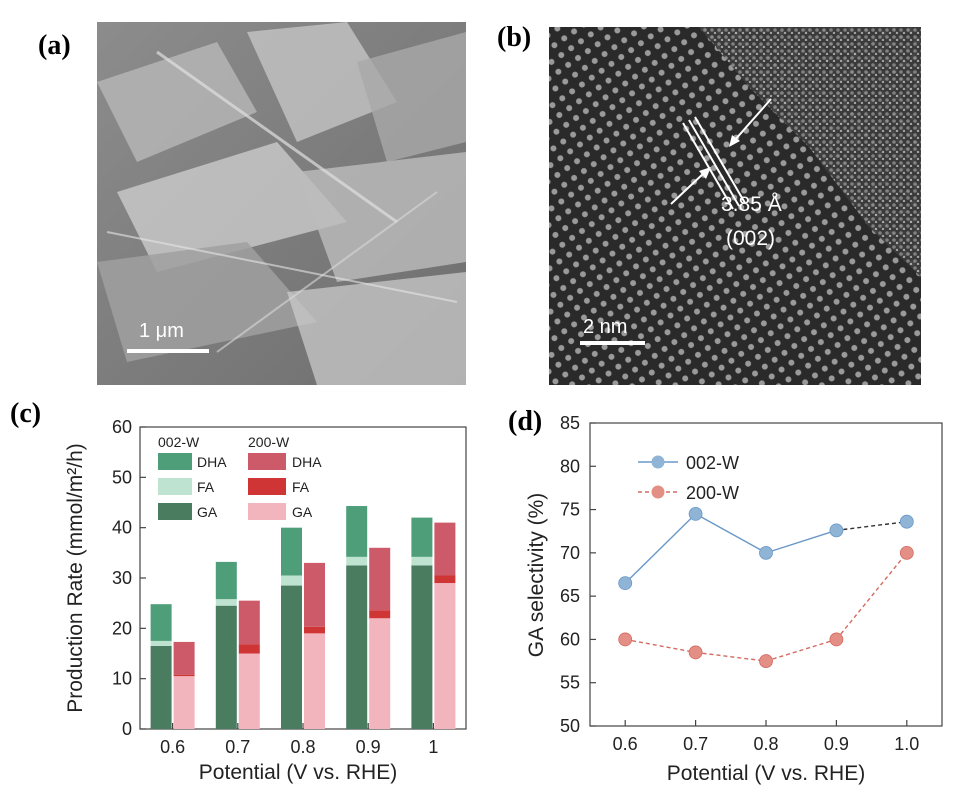  I want to click on legend-swatch-002w-ga, so click(175, 511).